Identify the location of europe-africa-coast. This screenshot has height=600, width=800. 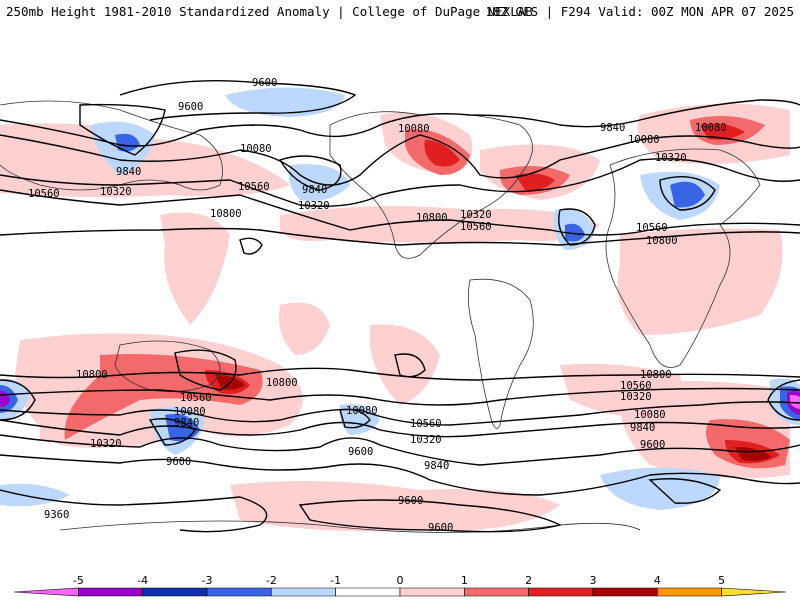
(683, 258).